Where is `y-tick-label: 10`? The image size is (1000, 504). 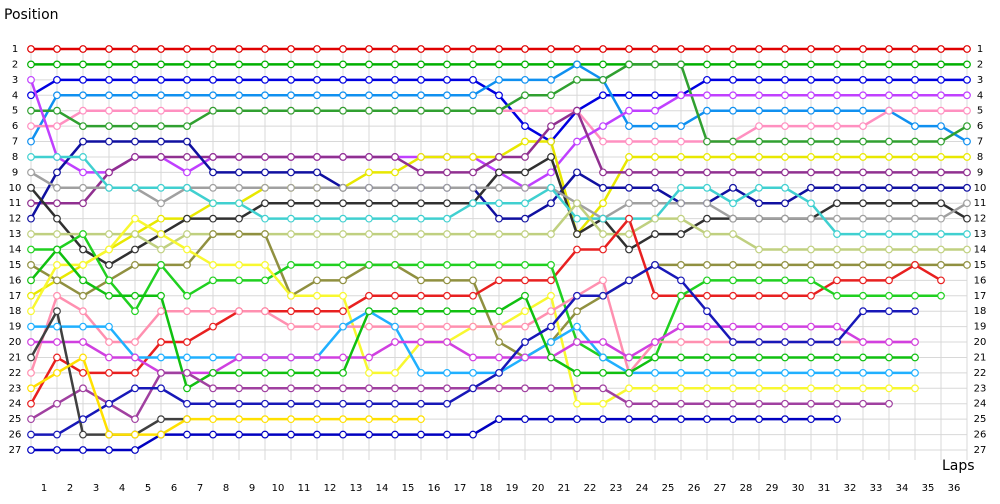
y-tick-label: 10 is located at coordinates (15, 188).